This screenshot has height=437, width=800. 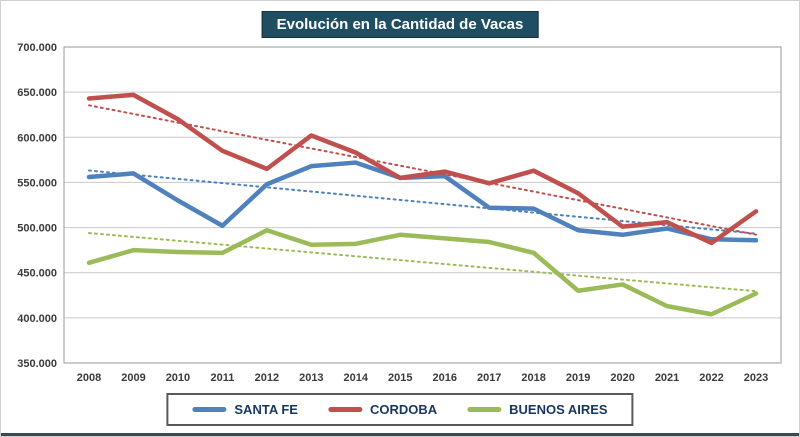 I want to click on y-axis-tick-label: 600.000, so click(x=37, y=138).